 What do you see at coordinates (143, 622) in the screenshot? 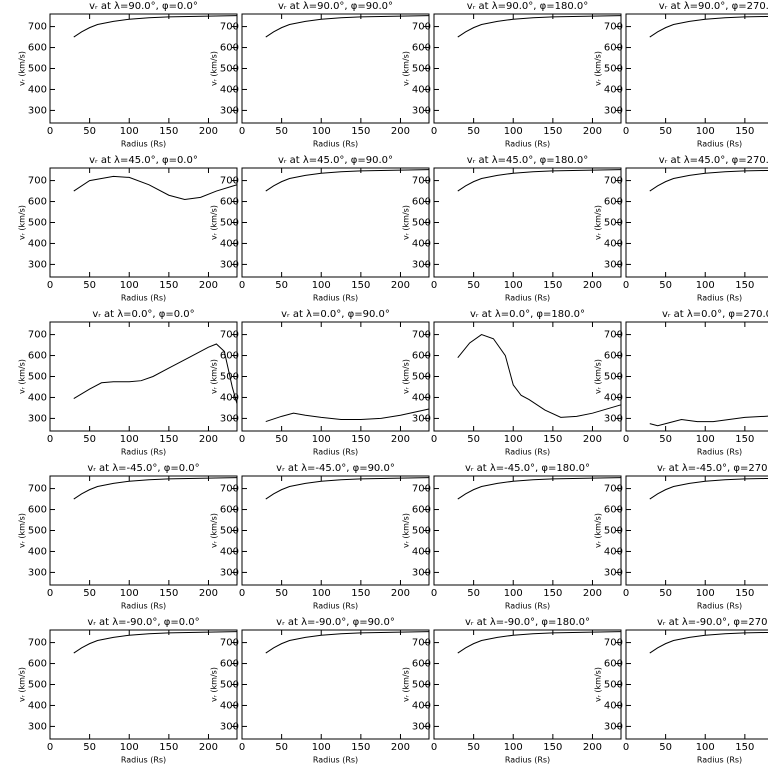
I see `panel-title: vᵣ at λ=-90.0°, φ=0.0°` at bounding box center [143, 622].